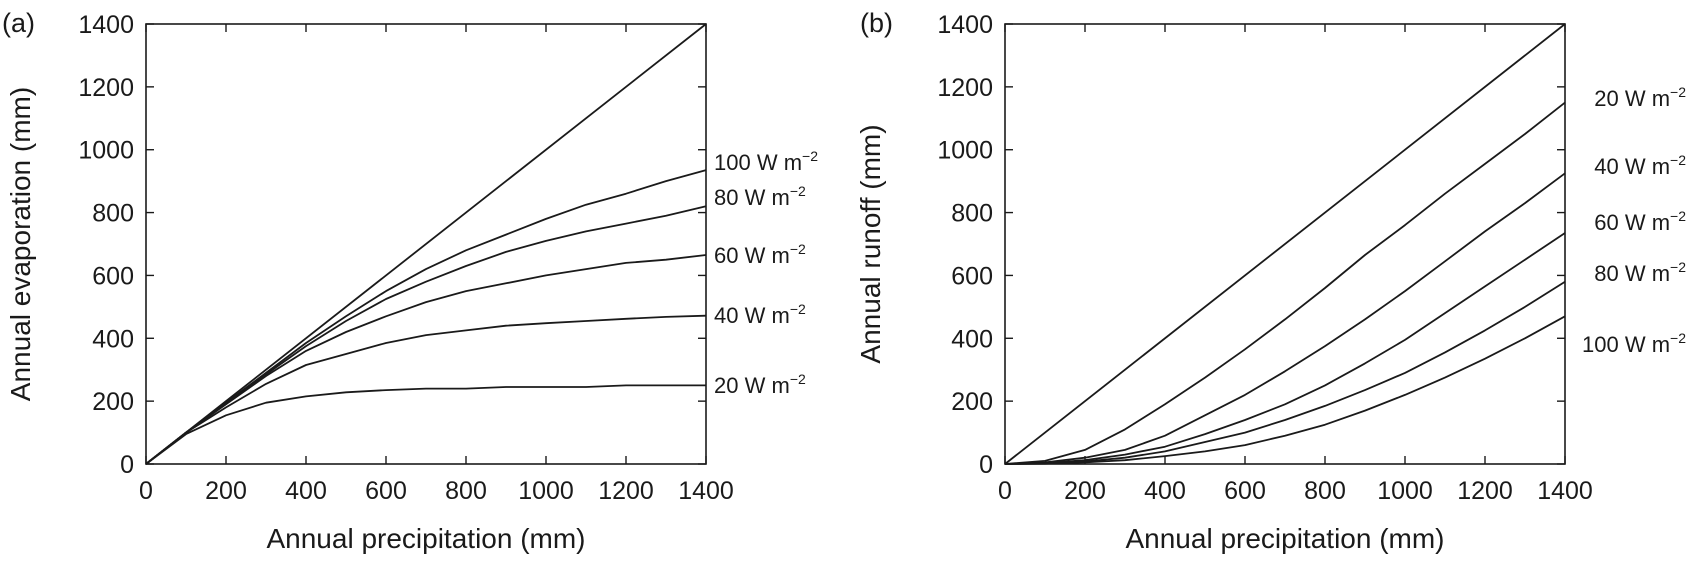  Describe the element at coordinates (876, 23) in the screenshot. I see `panel-label: (b)` at that location.